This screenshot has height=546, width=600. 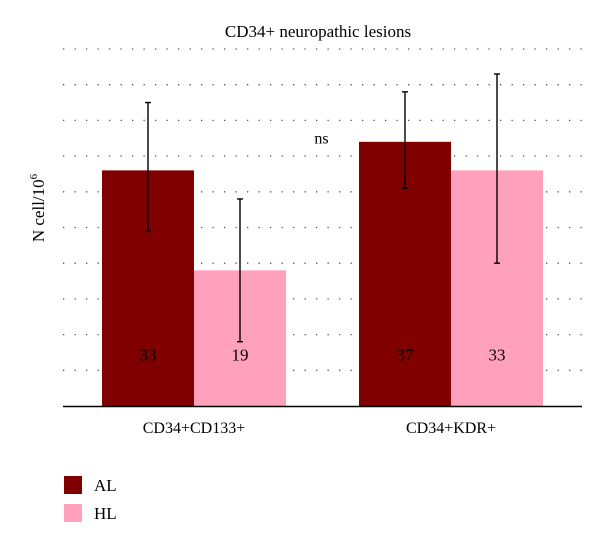 I want to click on significance-annotation: ns, so click(x=321, y=138).